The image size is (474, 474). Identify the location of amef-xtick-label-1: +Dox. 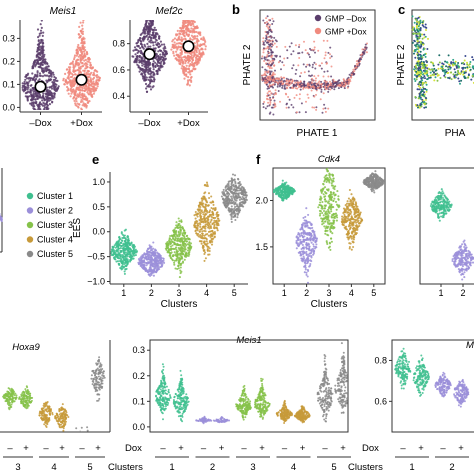
(188, 123).